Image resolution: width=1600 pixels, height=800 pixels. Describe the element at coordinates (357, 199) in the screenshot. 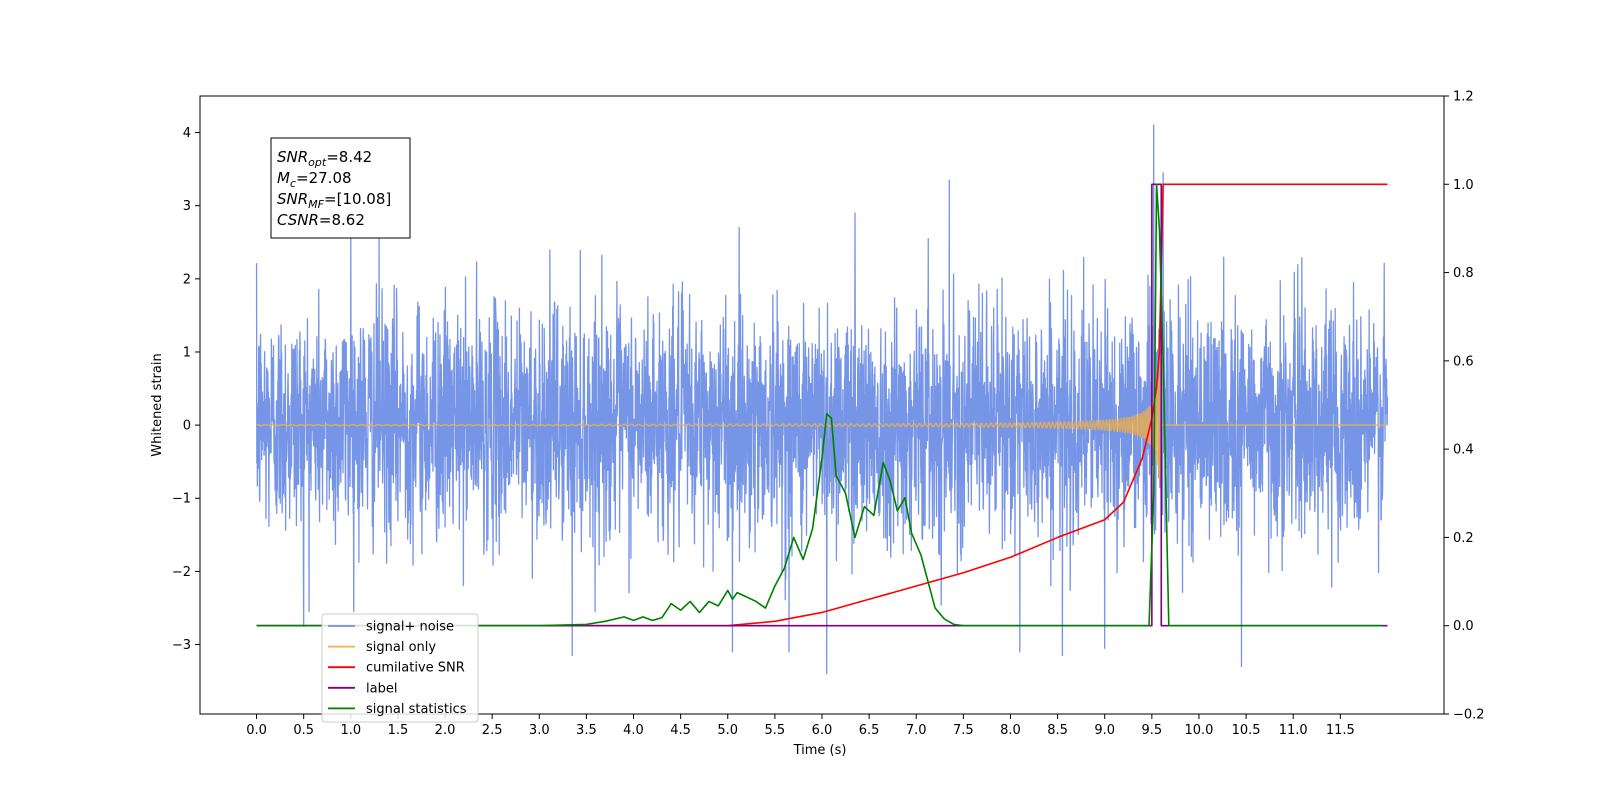

I see `stat-value: =[10.08]` at that location.